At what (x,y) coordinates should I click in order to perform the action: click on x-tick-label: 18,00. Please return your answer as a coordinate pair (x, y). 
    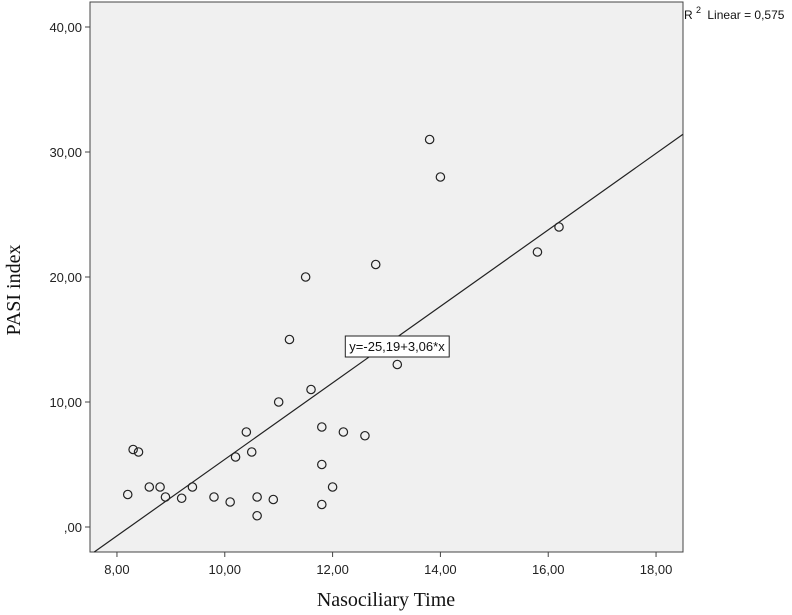
    Looking at the image, I should click on (656, 569).